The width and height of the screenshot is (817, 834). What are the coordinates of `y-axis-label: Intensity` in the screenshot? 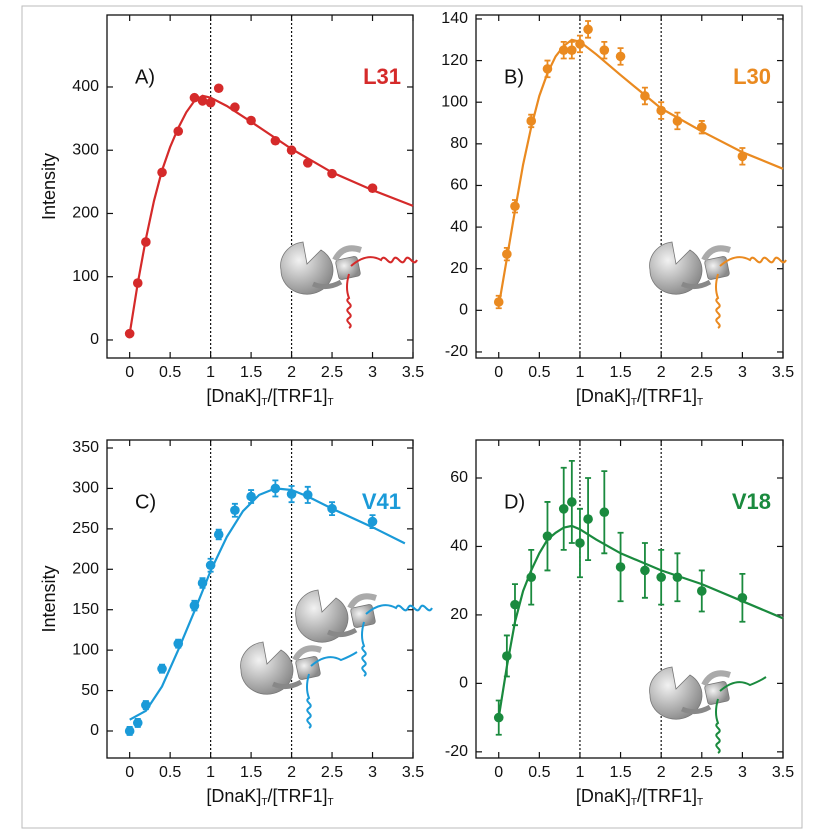 It's located at (49, 186).